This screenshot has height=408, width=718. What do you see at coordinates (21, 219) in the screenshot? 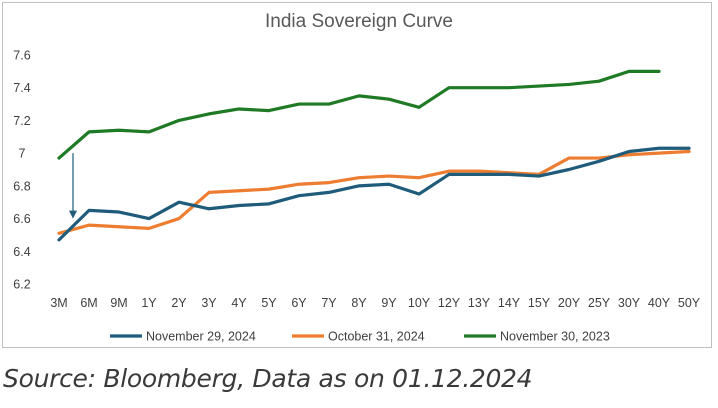
I see `y-tick-label: 6.6` at bounding box center [21, 219].